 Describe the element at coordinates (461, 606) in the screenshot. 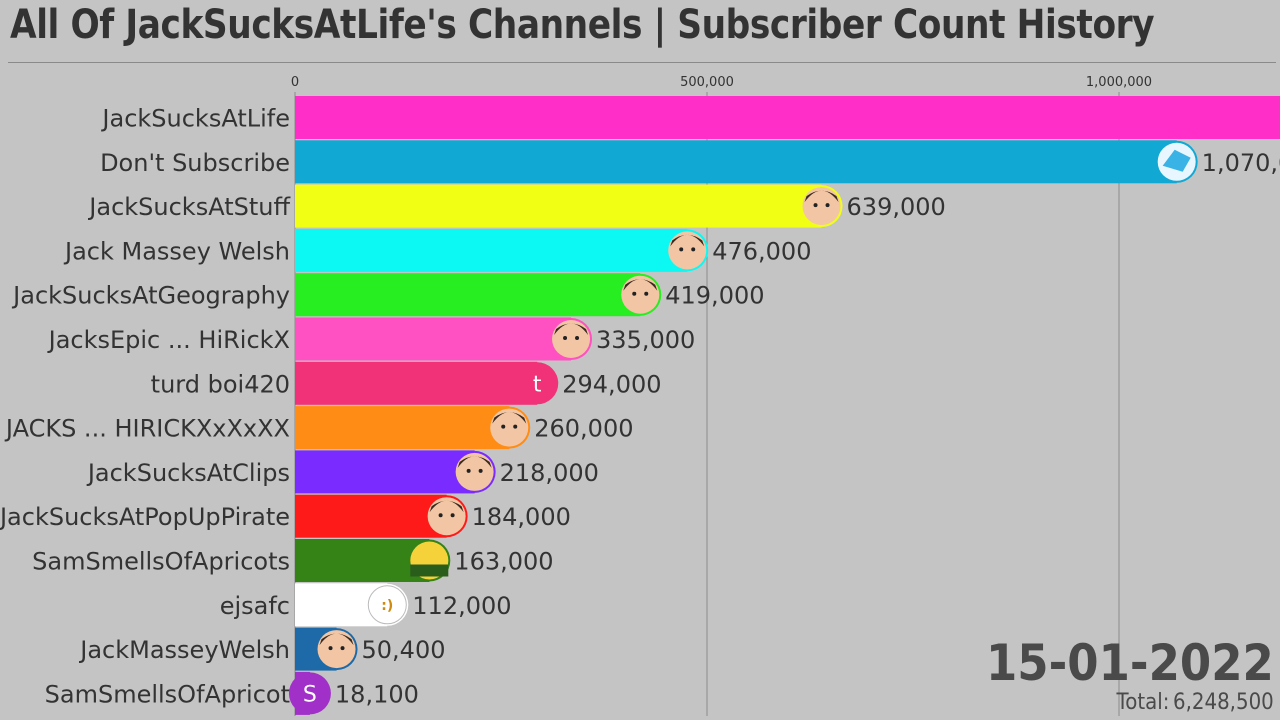

I see `value-label: 112,000` at that location.